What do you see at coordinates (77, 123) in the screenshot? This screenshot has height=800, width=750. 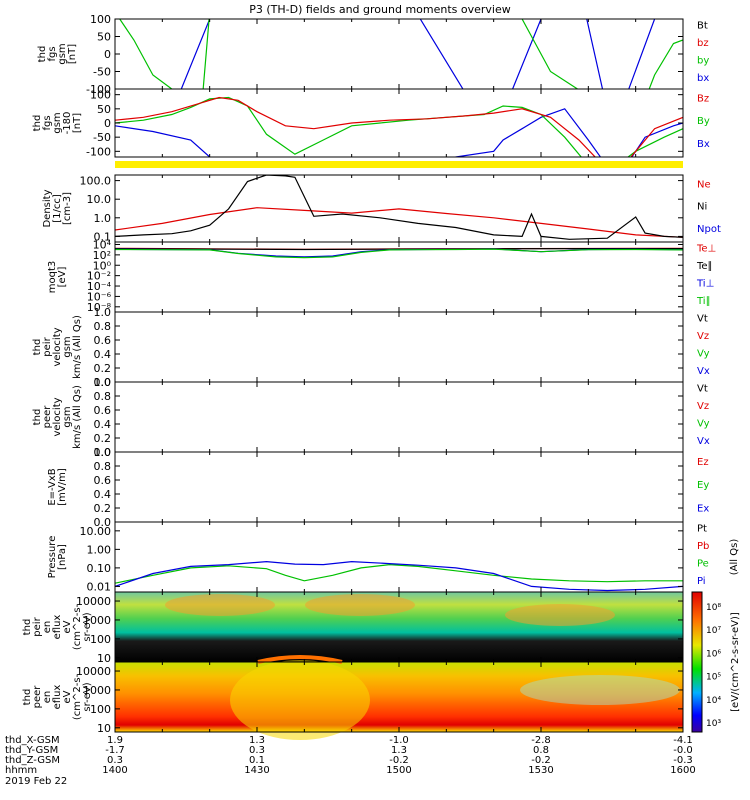 I see `y-axis-label: [nT]` at bounding box center [77, 123].